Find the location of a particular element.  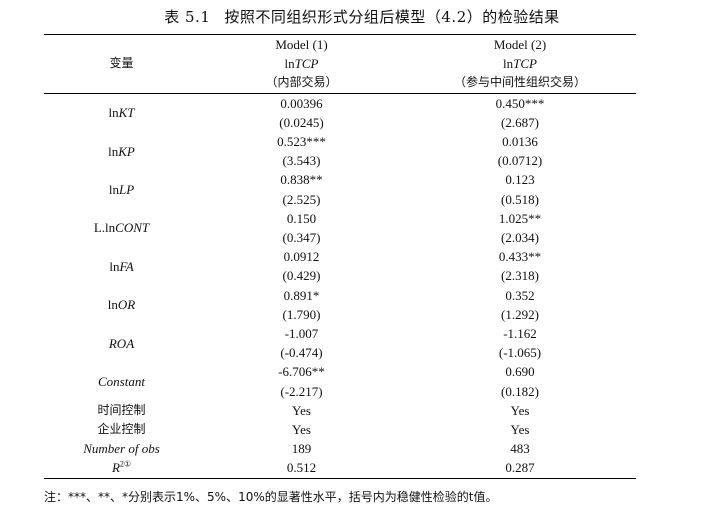

variable-name: Constant is located at coordinates (121, 381).